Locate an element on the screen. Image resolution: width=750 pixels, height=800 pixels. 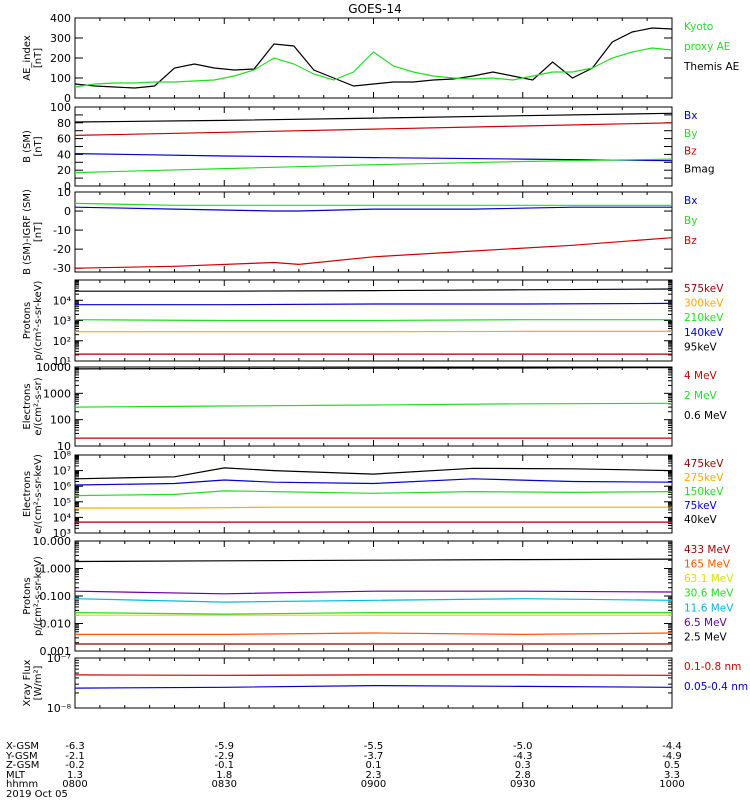
y-tick-label: 80 is located at coordinates (64, 123).